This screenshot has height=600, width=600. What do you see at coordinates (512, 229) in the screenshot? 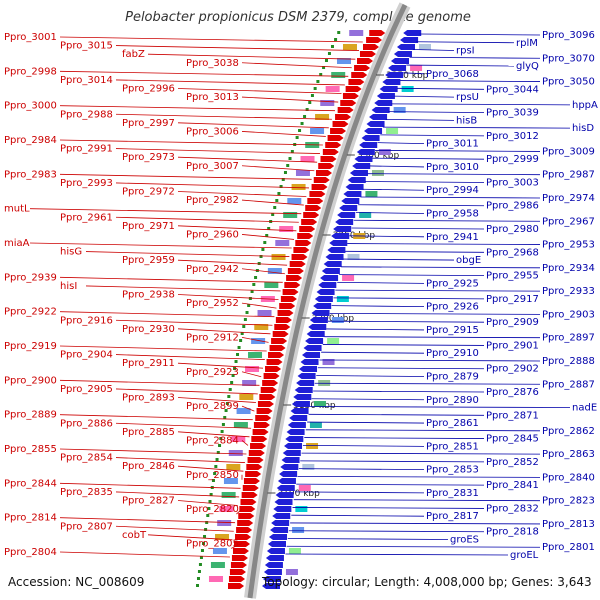
I see `right-gene-label: Ppro_2980` at bounding box center [512, 229].